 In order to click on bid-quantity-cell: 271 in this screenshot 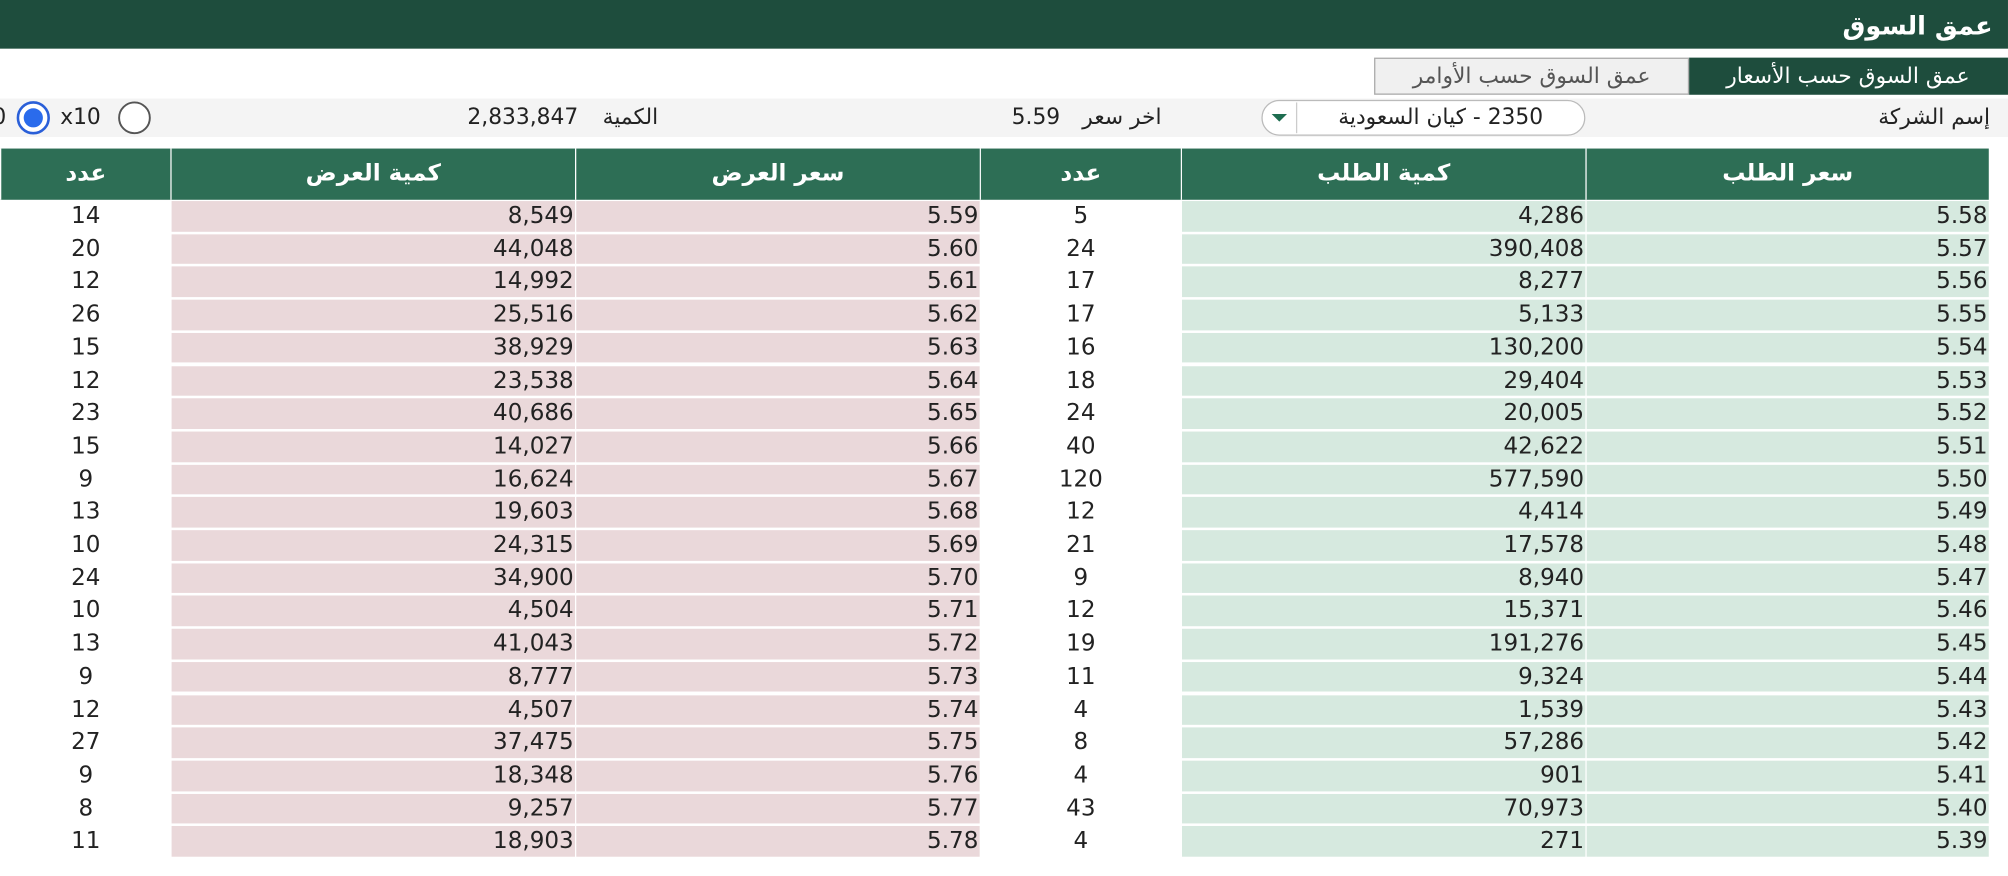, I will do `click(1383, 841)`.